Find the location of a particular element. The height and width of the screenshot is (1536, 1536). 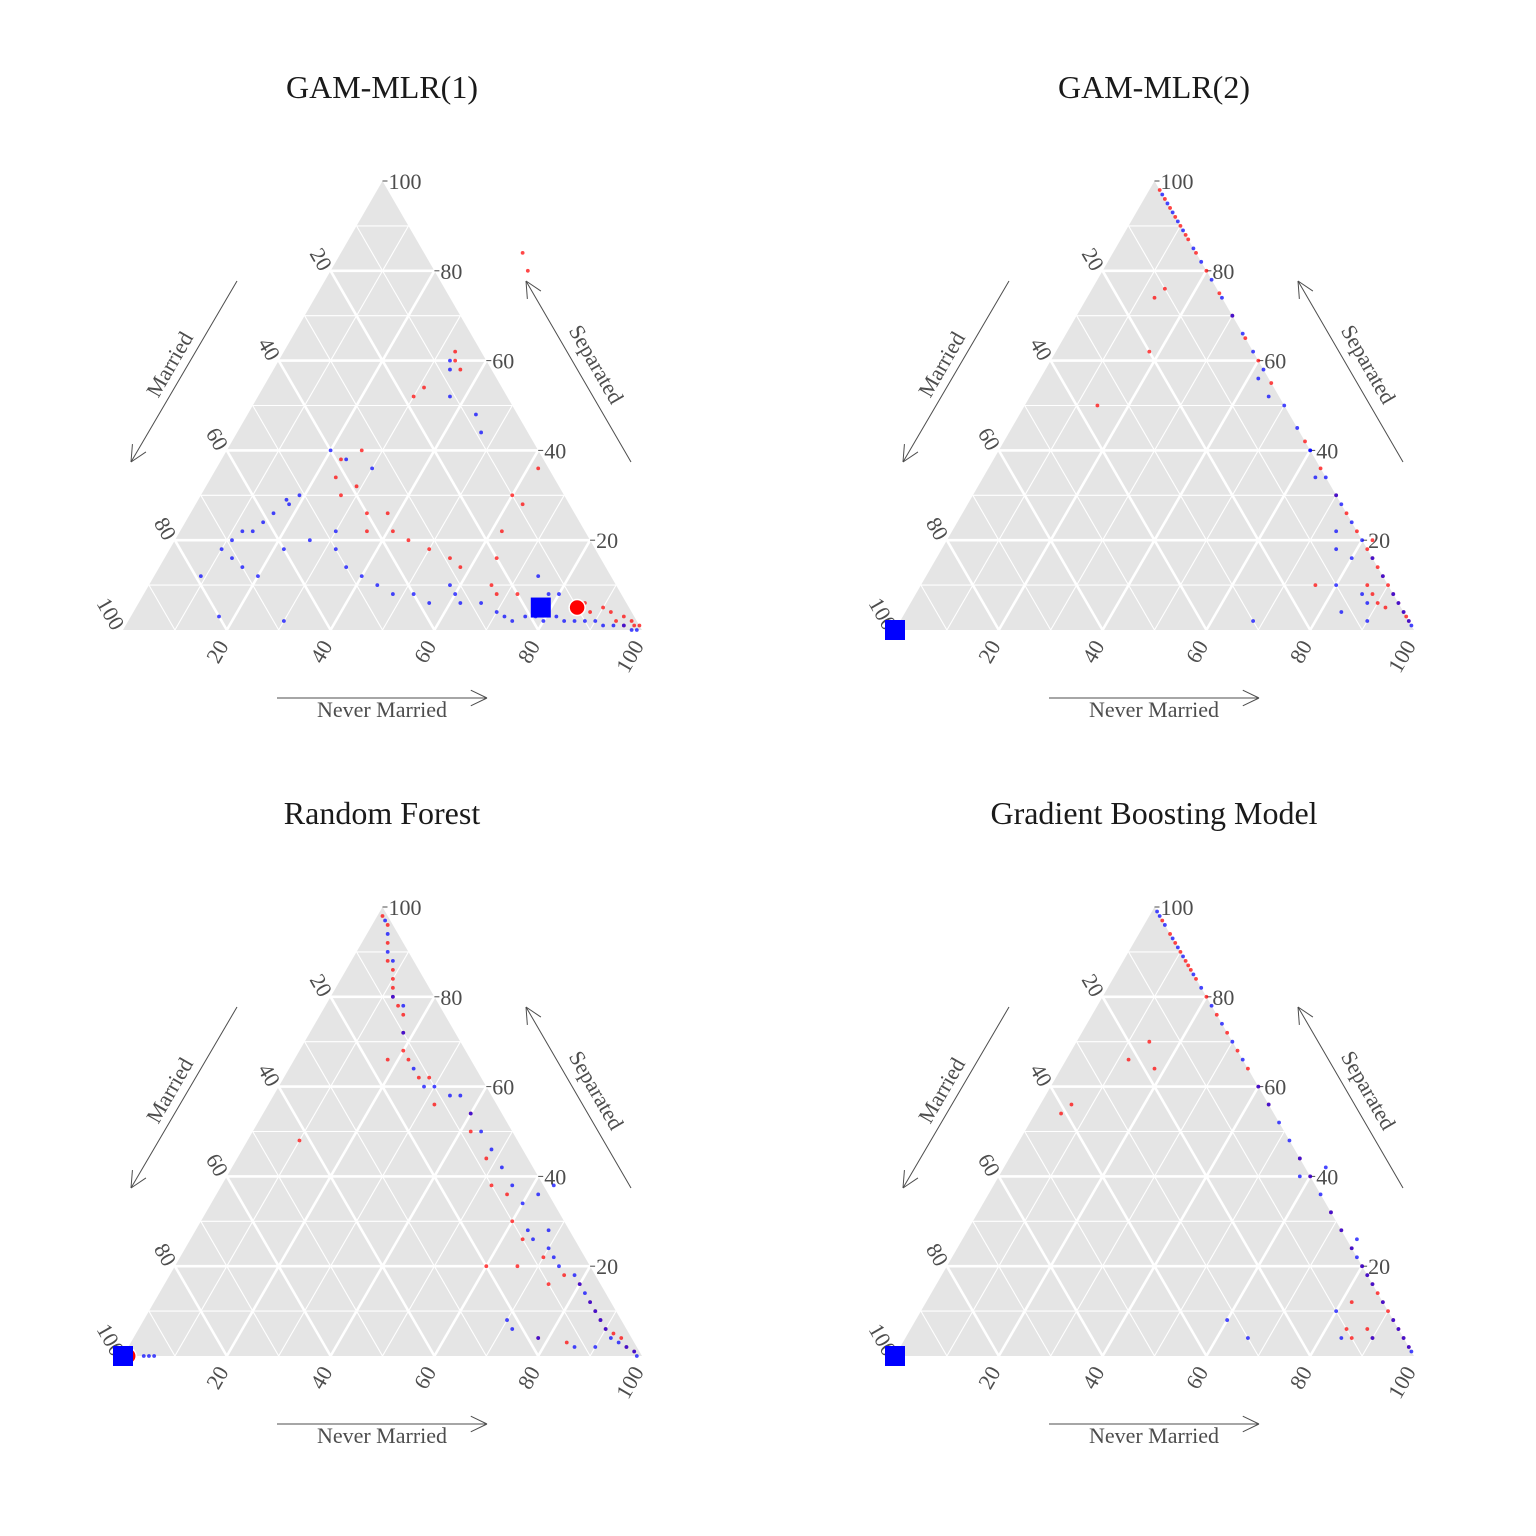

axis-label-never-married: Never Married is located at coordinates (382, 1435).